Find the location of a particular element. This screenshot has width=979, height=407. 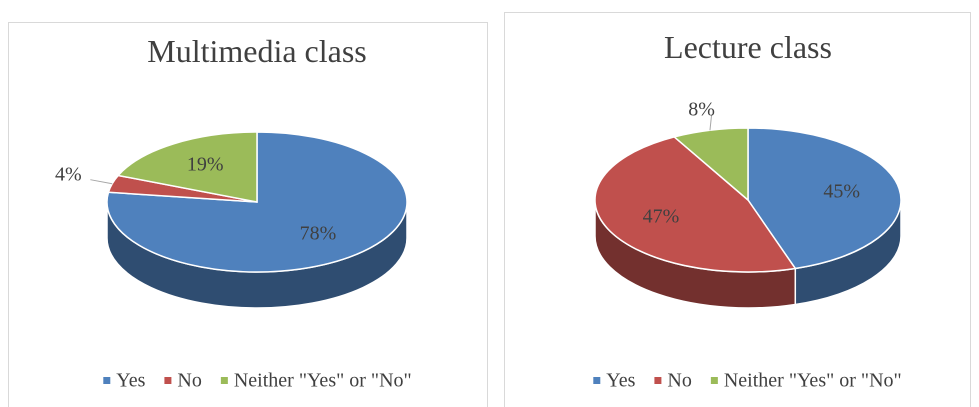

labels: 78% 4% 19% is located at coordinates (195, 199).